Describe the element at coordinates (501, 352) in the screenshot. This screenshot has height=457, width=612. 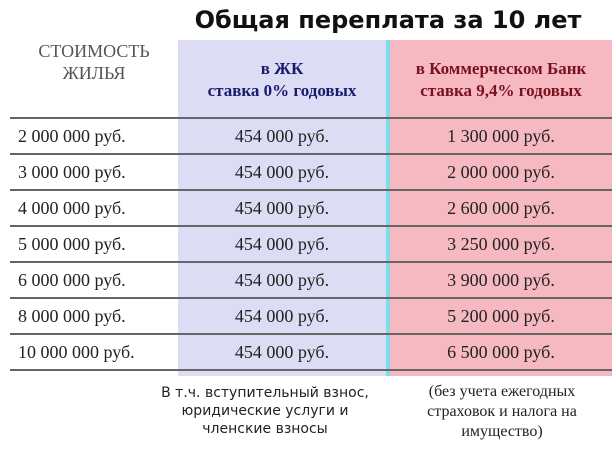
I see `table-cell: 6 500 000 руб.` at that location.